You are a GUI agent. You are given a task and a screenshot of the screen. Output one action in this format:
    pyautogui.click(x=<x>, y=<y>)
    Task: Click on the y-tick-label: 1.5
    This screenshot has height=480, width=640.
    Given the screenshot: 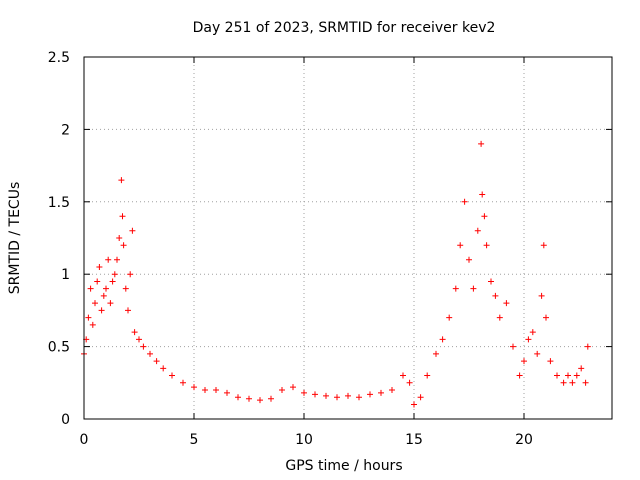 What is the action you would take?
    pyautogui.click(x=59, y=203)
    